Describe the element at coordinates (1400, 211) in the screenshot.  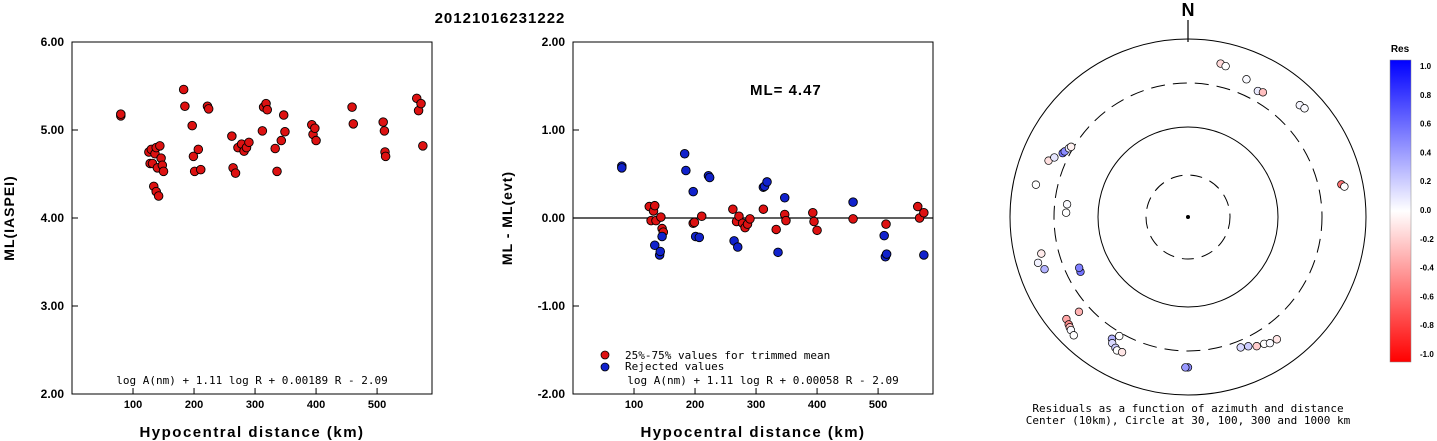
I see `colorbar` at that location.